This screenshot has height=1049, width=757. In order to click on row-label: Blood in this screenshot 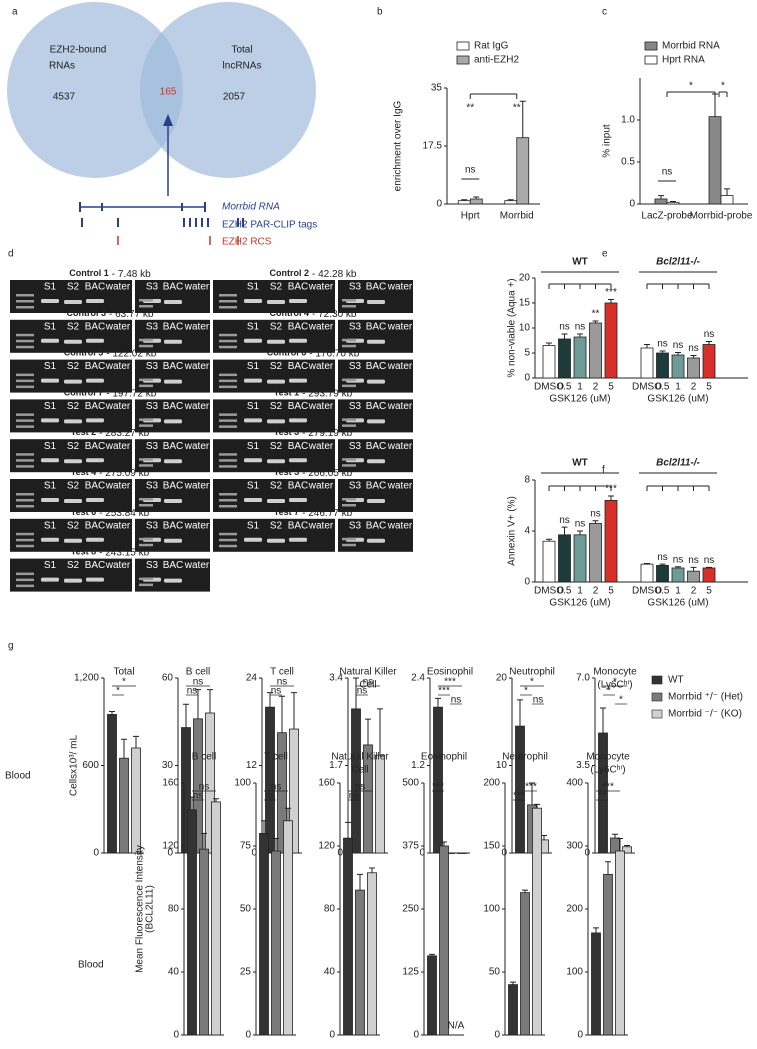, I will do `click(18, 776)`.